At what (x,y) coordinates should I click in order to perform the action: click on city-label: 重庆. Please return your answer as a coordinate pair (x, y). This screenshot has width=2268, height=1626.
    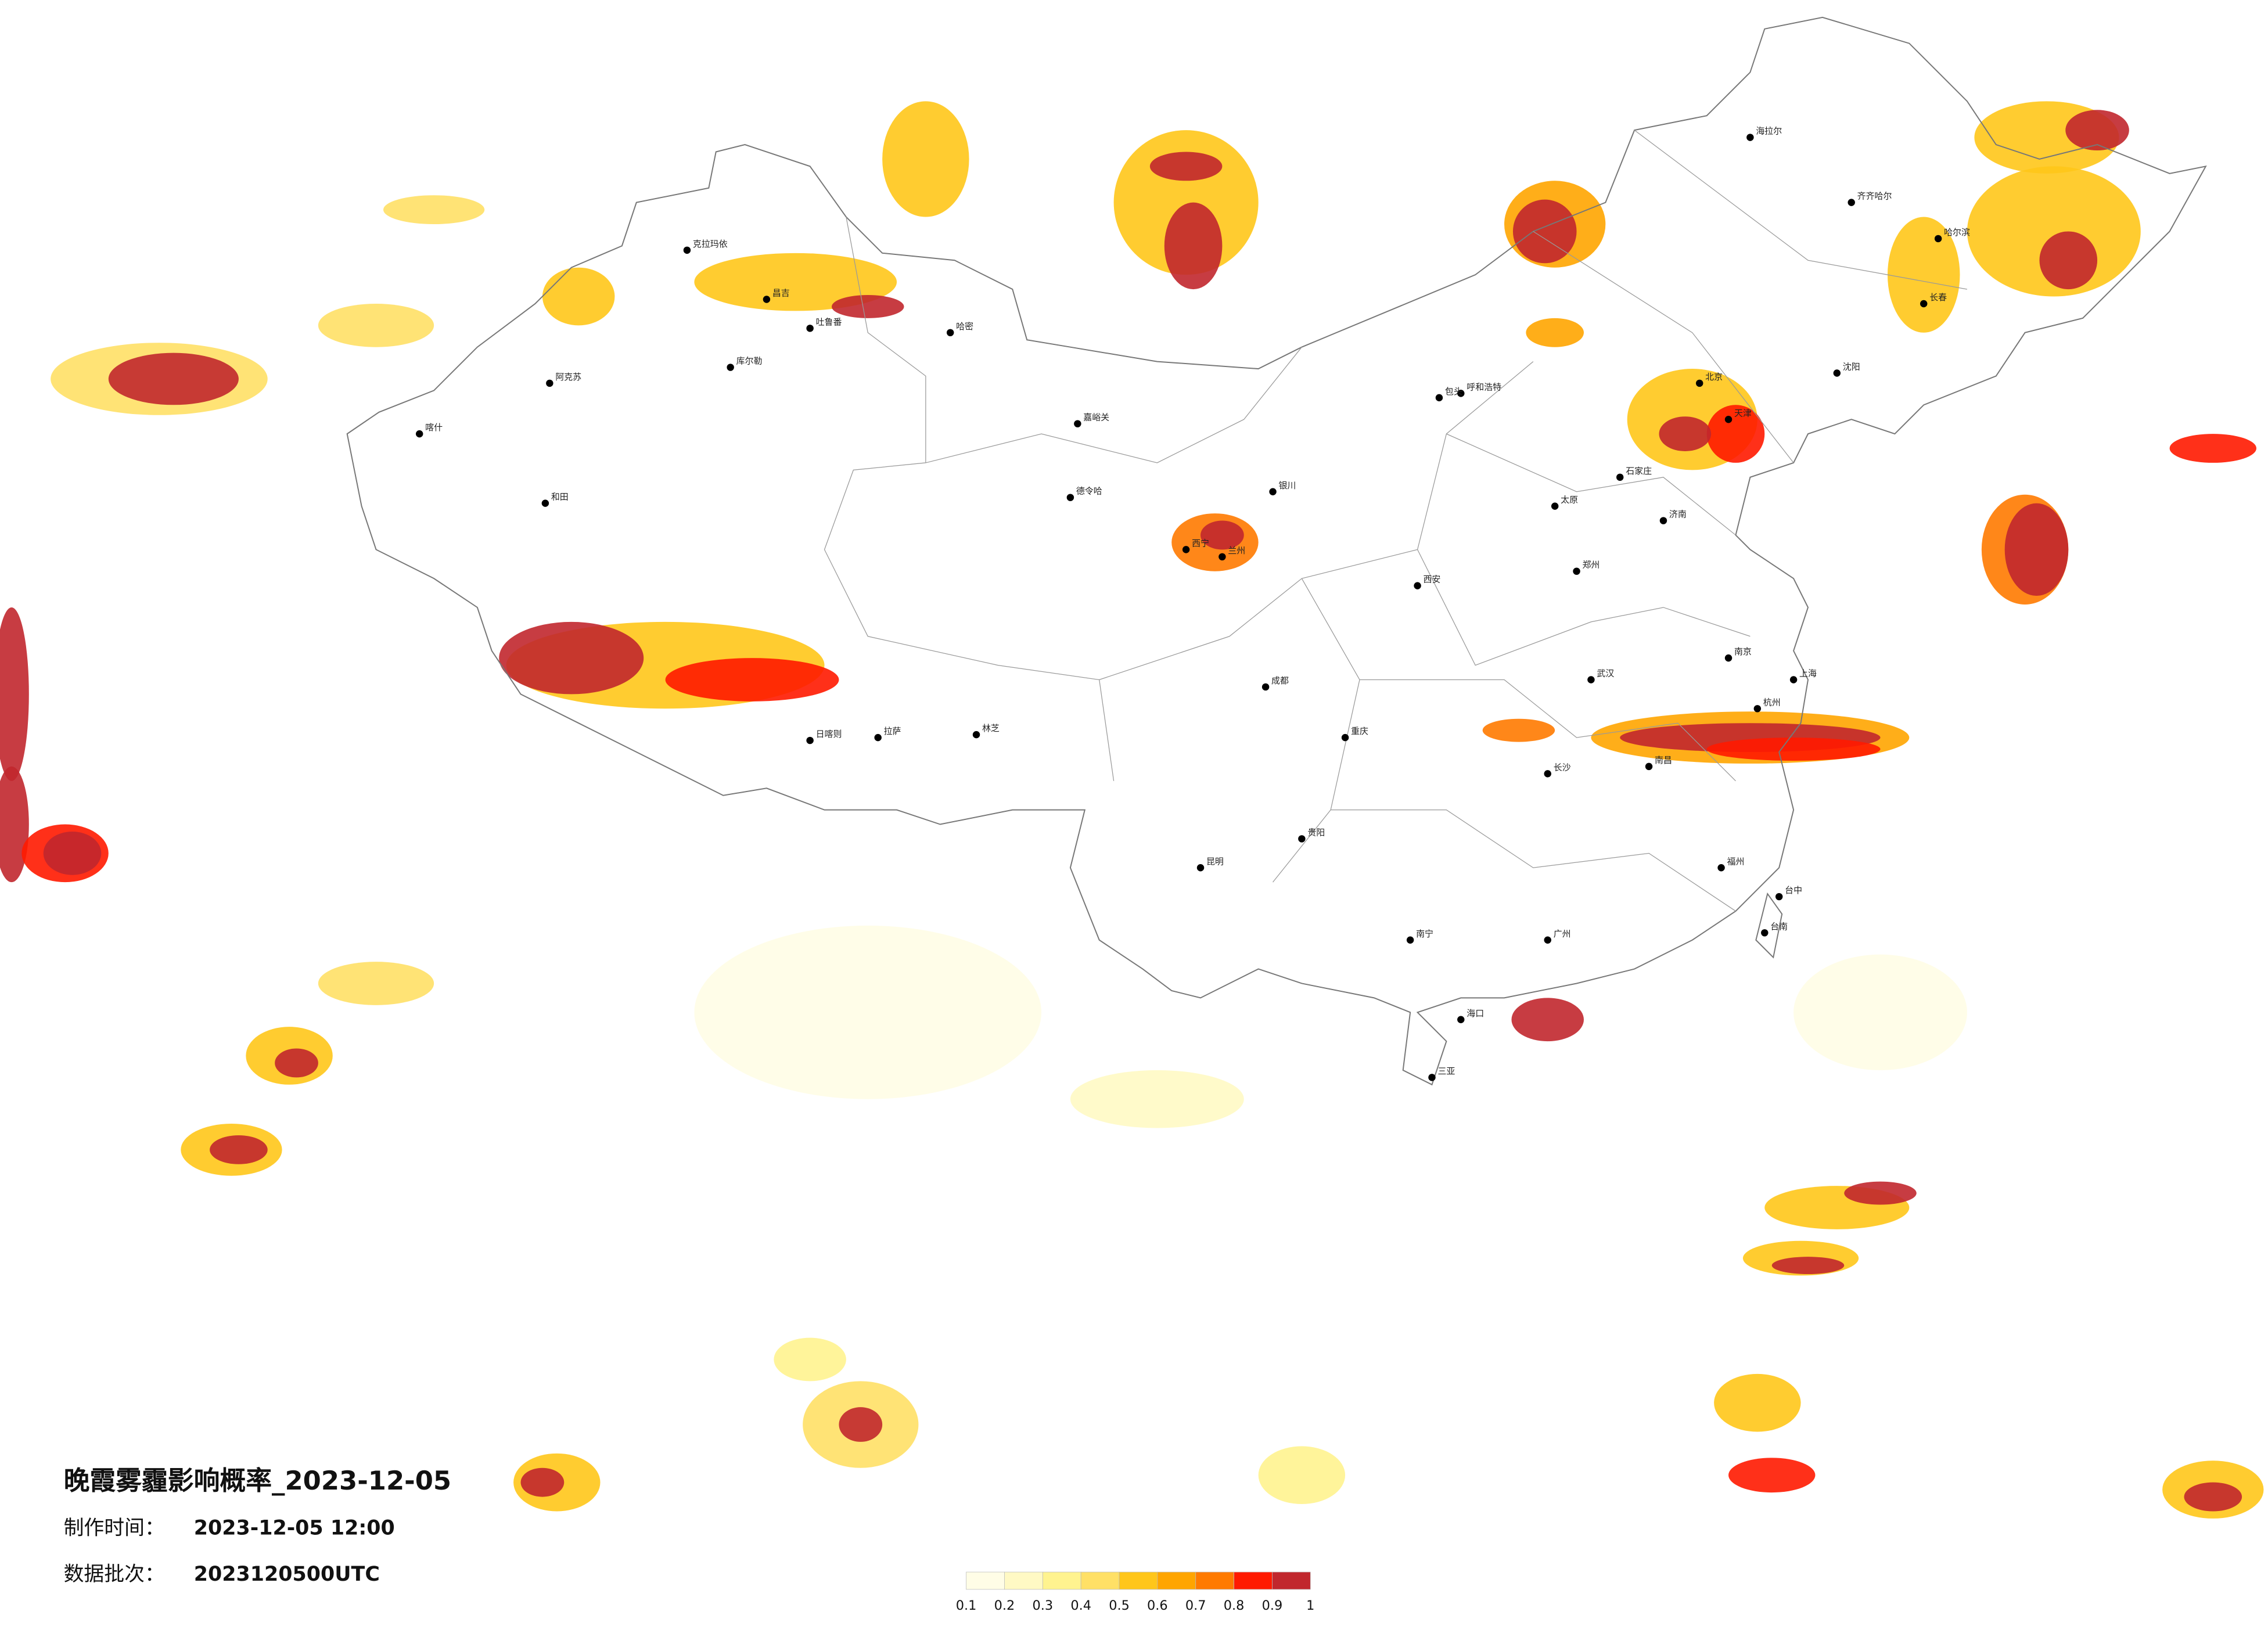
    Looking at the image, I should click on (1359, 731).